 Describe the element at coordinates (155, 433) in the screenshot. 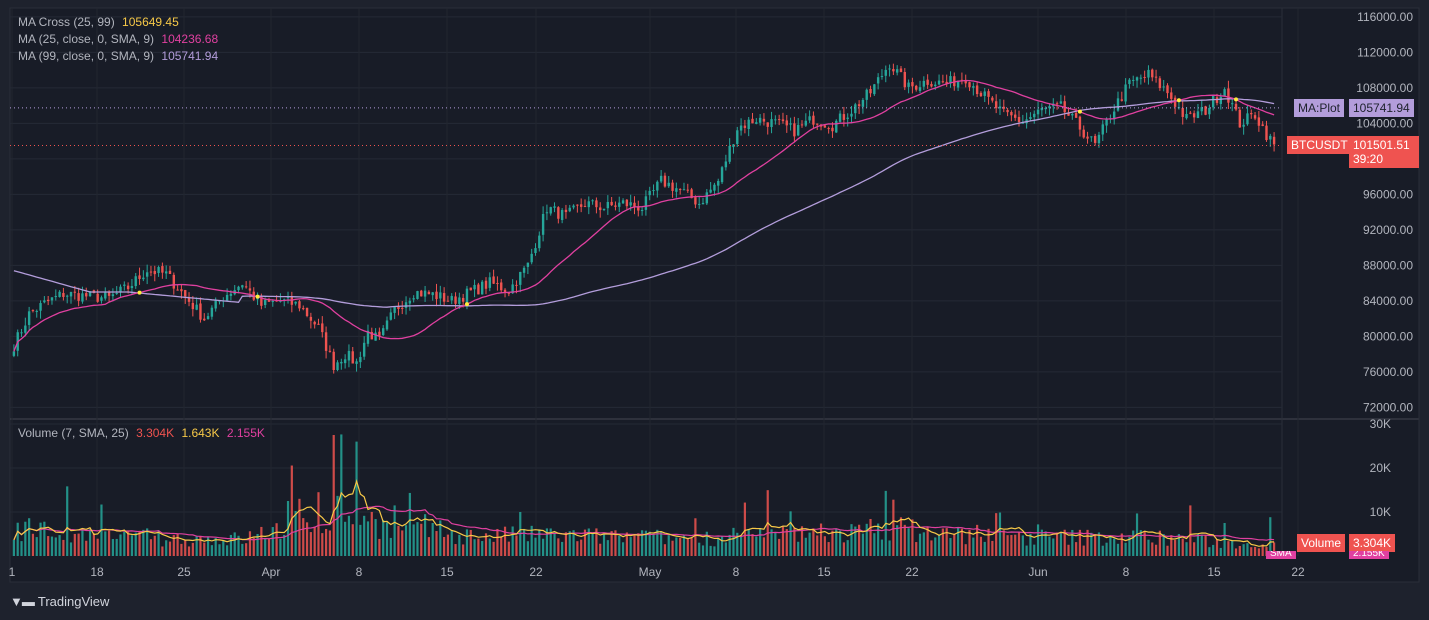

I see `volume-legend-v1: 3.304K` at that location.